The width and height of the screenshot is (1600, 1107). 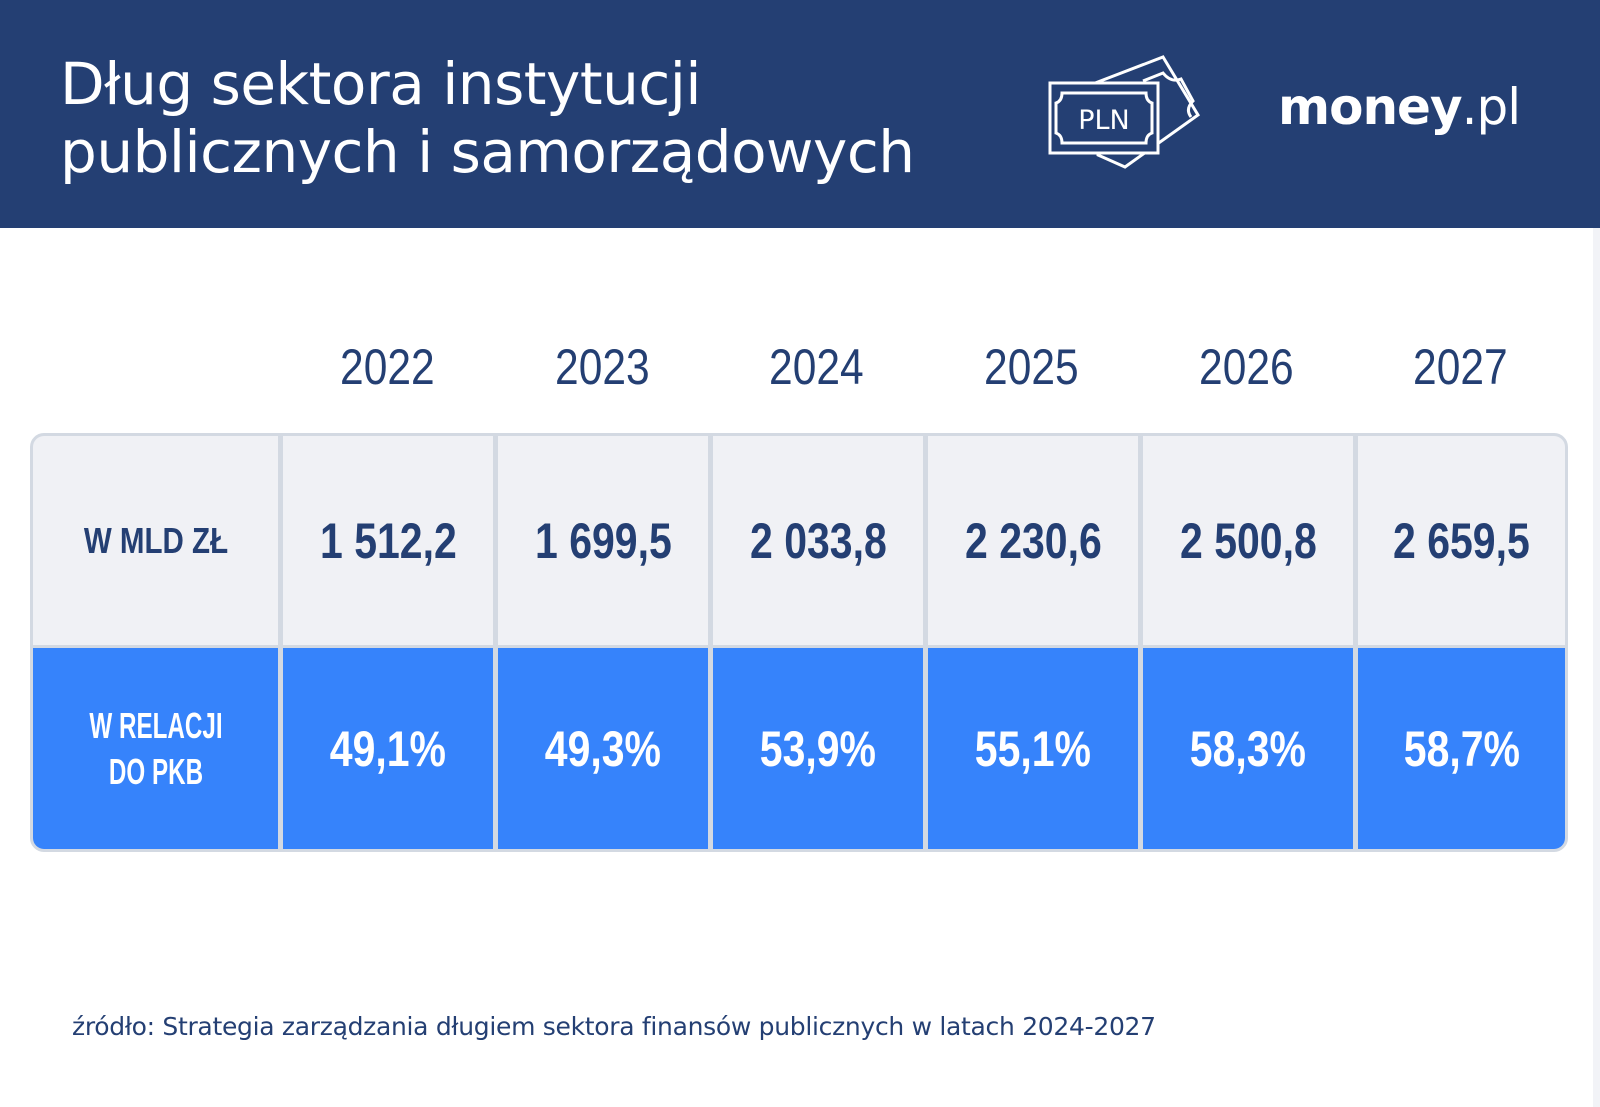 What do you see at coordinates (155, 540) in the screenshot?
I see `row-label: W MLD ZŁ` at bounding box center [155, 540].